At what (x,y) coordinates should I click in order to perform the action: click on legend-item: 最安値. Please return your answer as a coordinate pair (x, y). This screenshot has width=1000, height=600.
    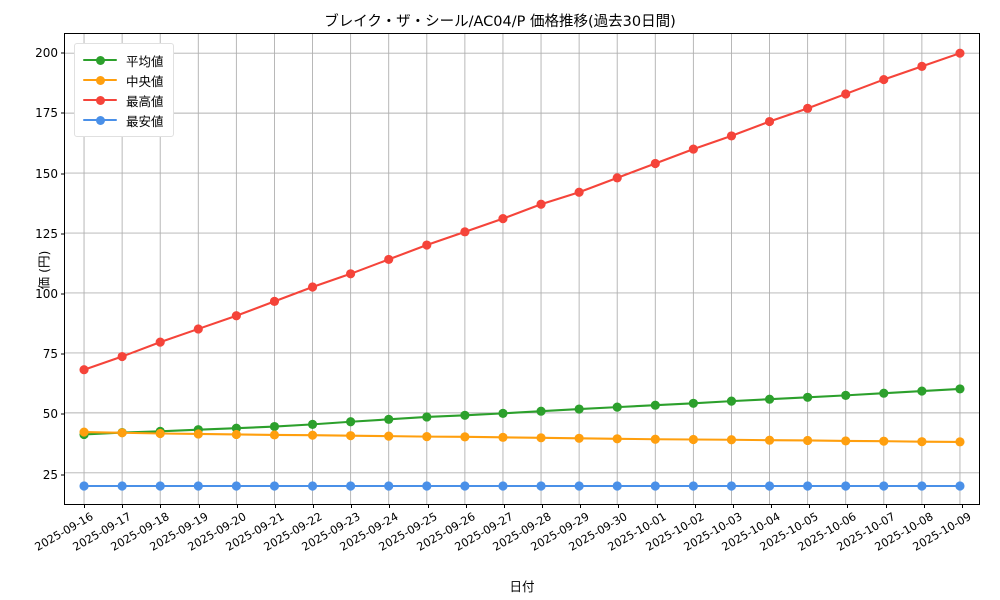
    Looking at the image, I should click on (123, 120).